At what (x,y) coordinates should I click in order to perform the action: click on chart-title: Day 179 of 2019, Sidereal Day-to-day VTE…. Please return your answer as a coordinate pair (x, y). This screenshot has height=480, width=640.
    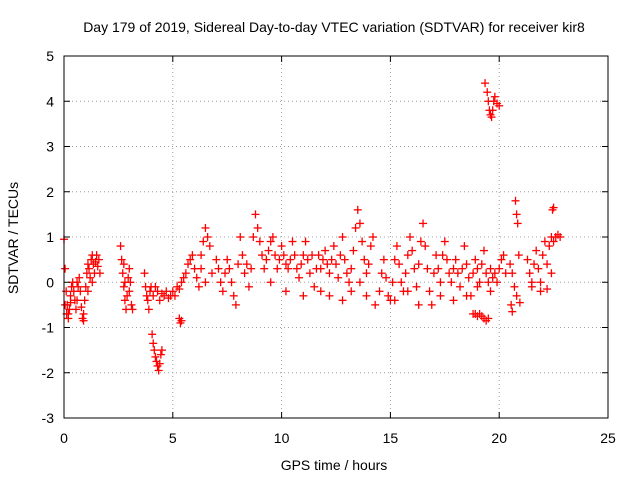
    Looking at the image, I should click on (334, 27).